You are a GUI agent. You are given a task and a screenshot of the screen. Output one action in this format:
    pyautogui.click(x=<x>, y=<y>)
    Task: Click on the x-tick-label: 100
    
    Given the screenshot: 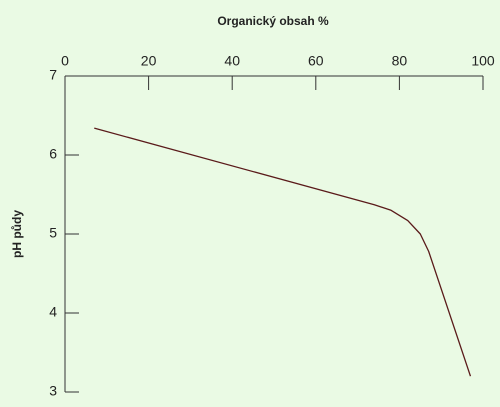 What is the action you would take?
    pyautogui.click(x=483, y=61)
    